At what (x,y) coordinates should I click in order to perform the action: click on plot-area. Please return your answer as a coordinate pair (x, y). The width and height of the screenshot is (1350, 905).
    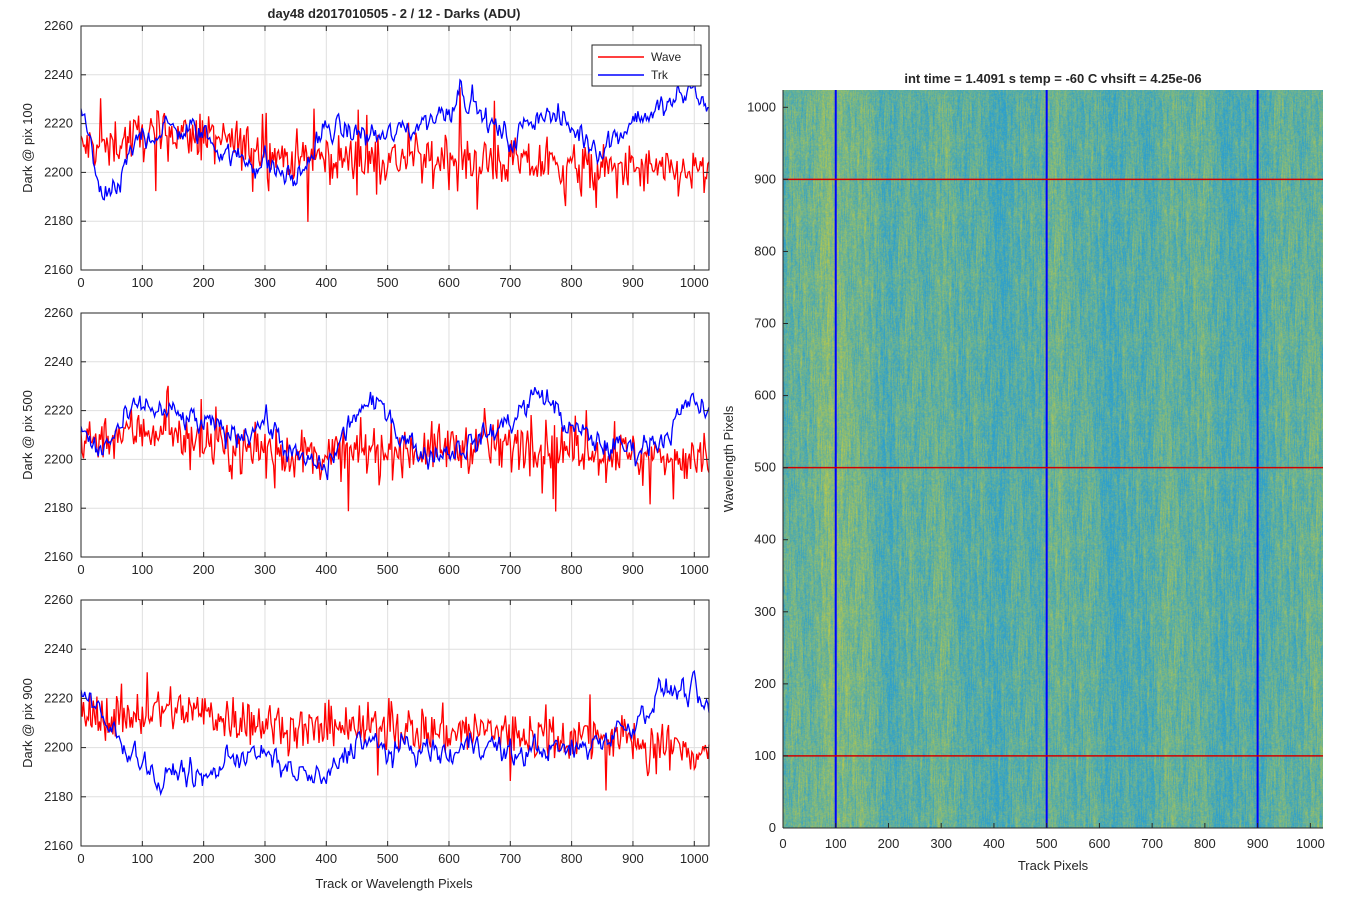
    Looking at the image, I should click on (395, 723).